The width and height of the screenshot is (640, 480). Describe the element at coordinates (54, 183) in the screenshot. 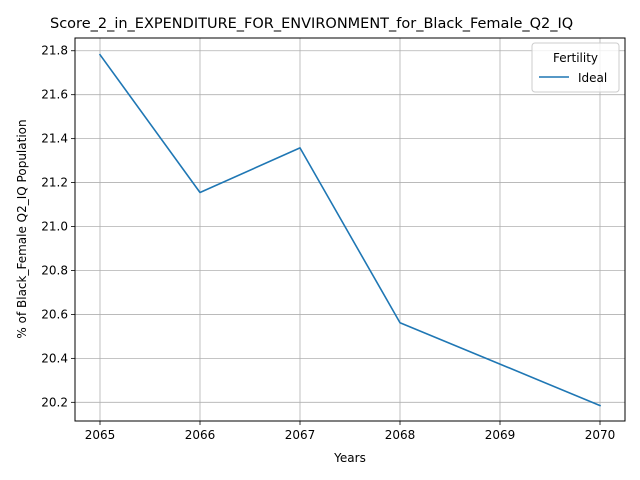

I see `y-tick-label: 21.2` at that location.